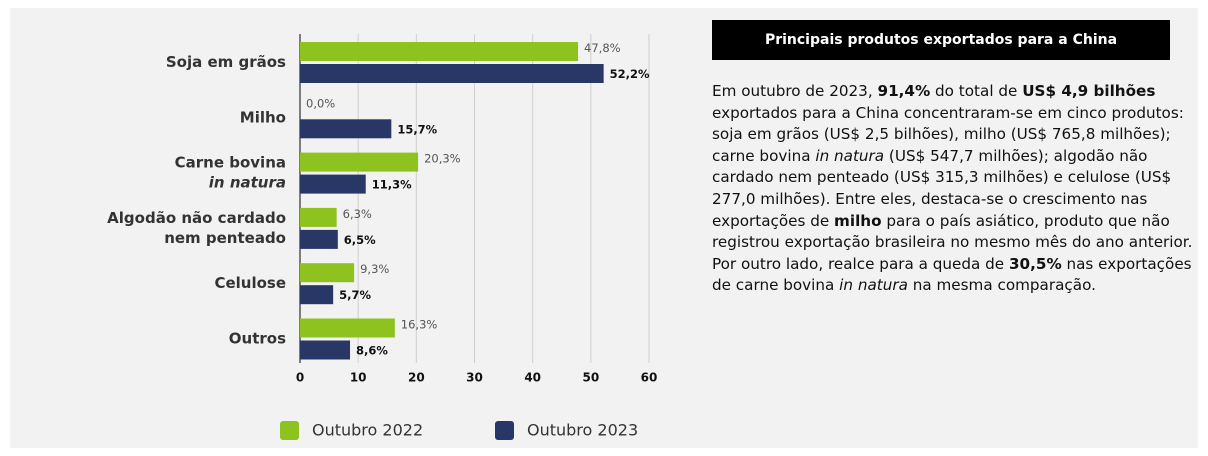 This screenshot has height=456, width=1208. I want to click on legend-label: Outubro 2022, so click(367, 430).